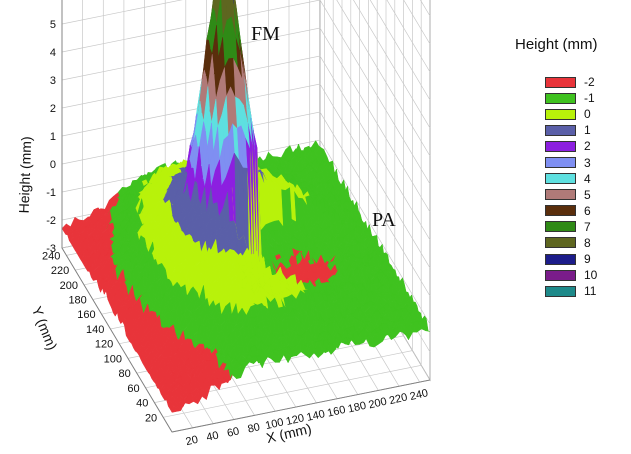 The width and height of the screenshot is (631, 454). What do you see at coordinates (53, 25) in the screenshot?
I see `z-tick-label: 5` at bounding box center [53, 25].